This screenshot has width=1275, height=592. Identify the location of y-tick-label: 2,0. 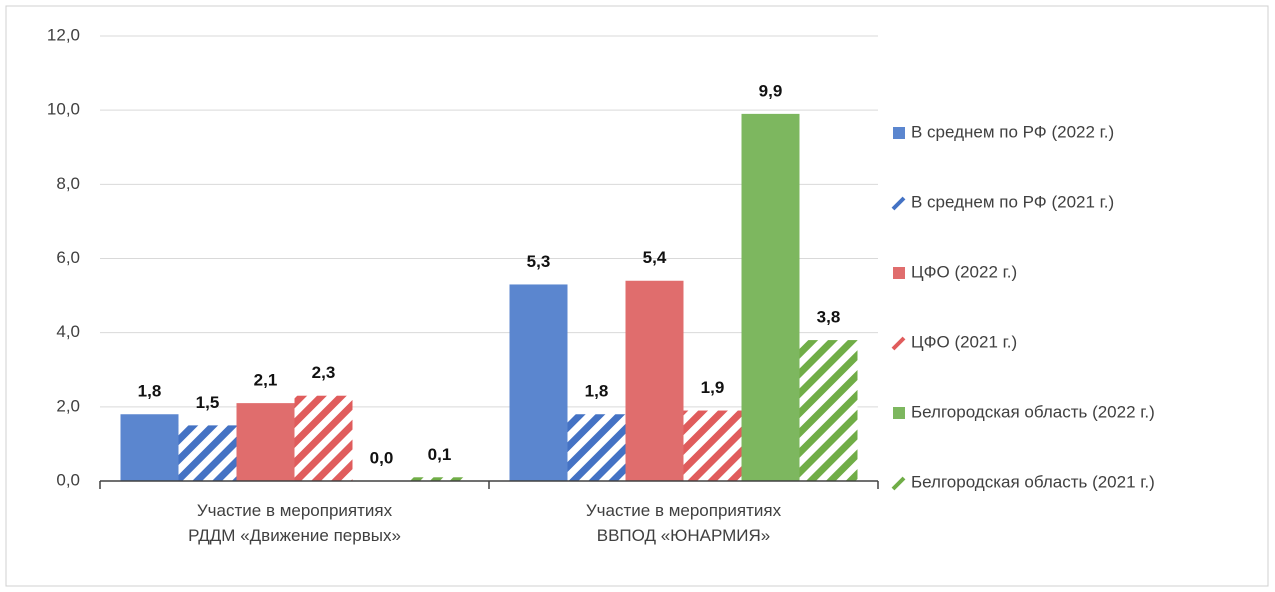
(68, 405).